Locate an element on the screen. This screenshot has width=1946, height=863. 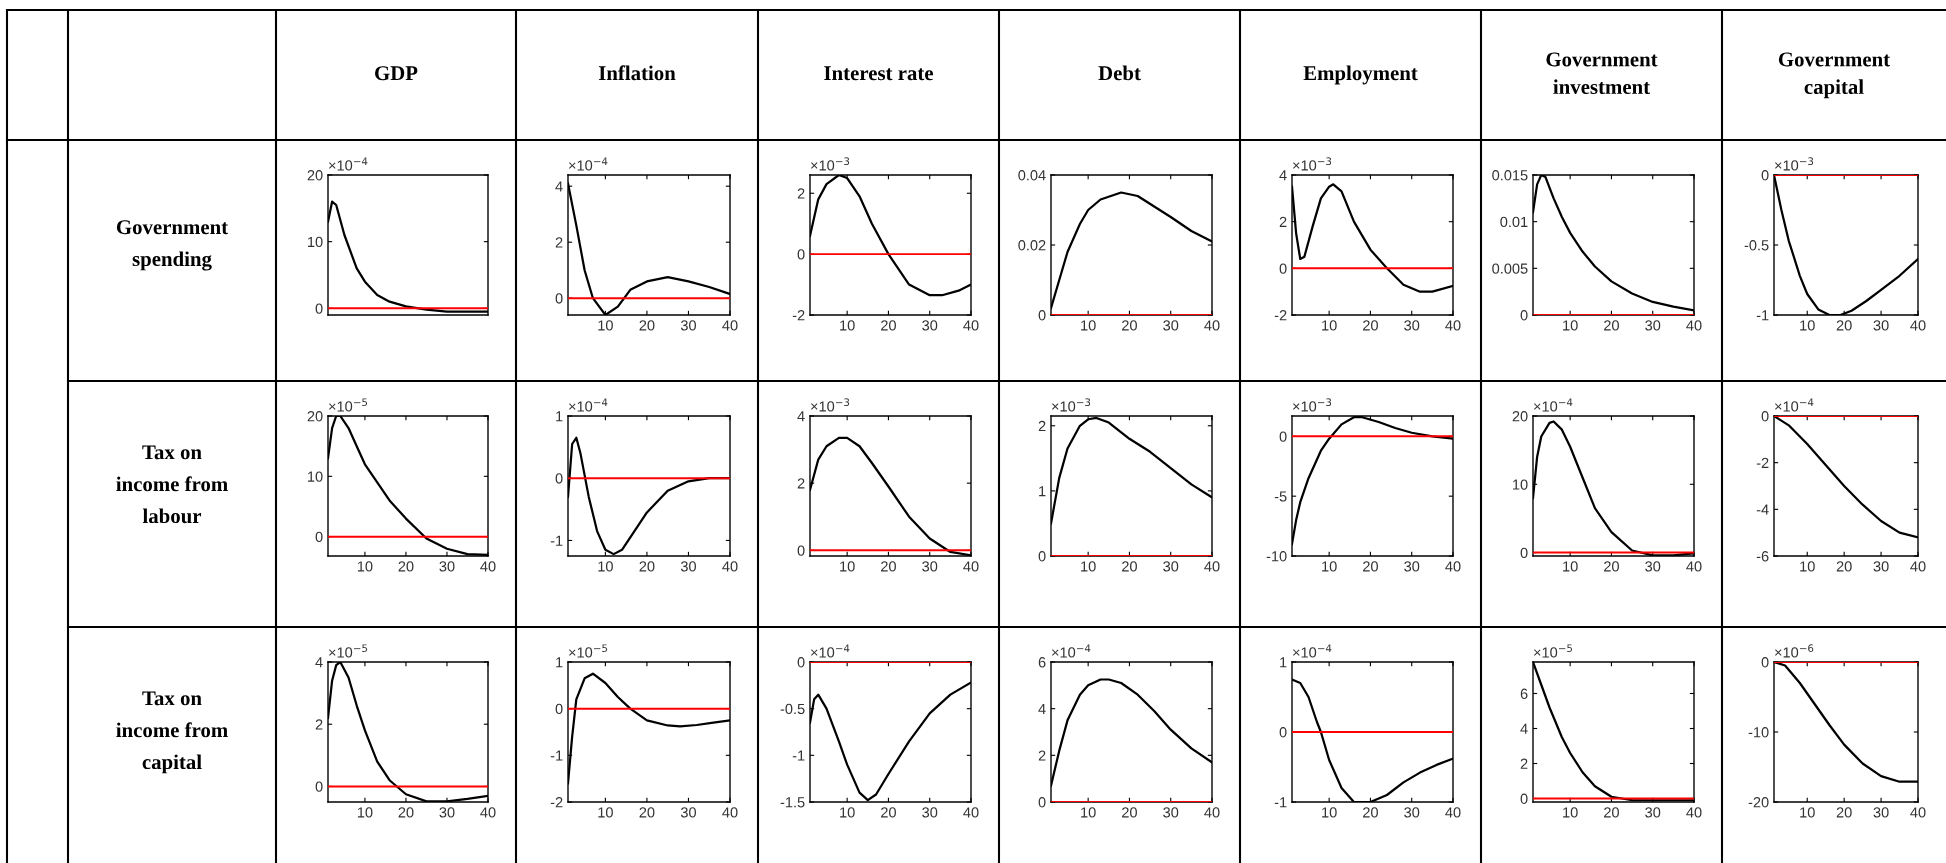
text: ×10$^{−5}$ is located at coordinates (348, 651).